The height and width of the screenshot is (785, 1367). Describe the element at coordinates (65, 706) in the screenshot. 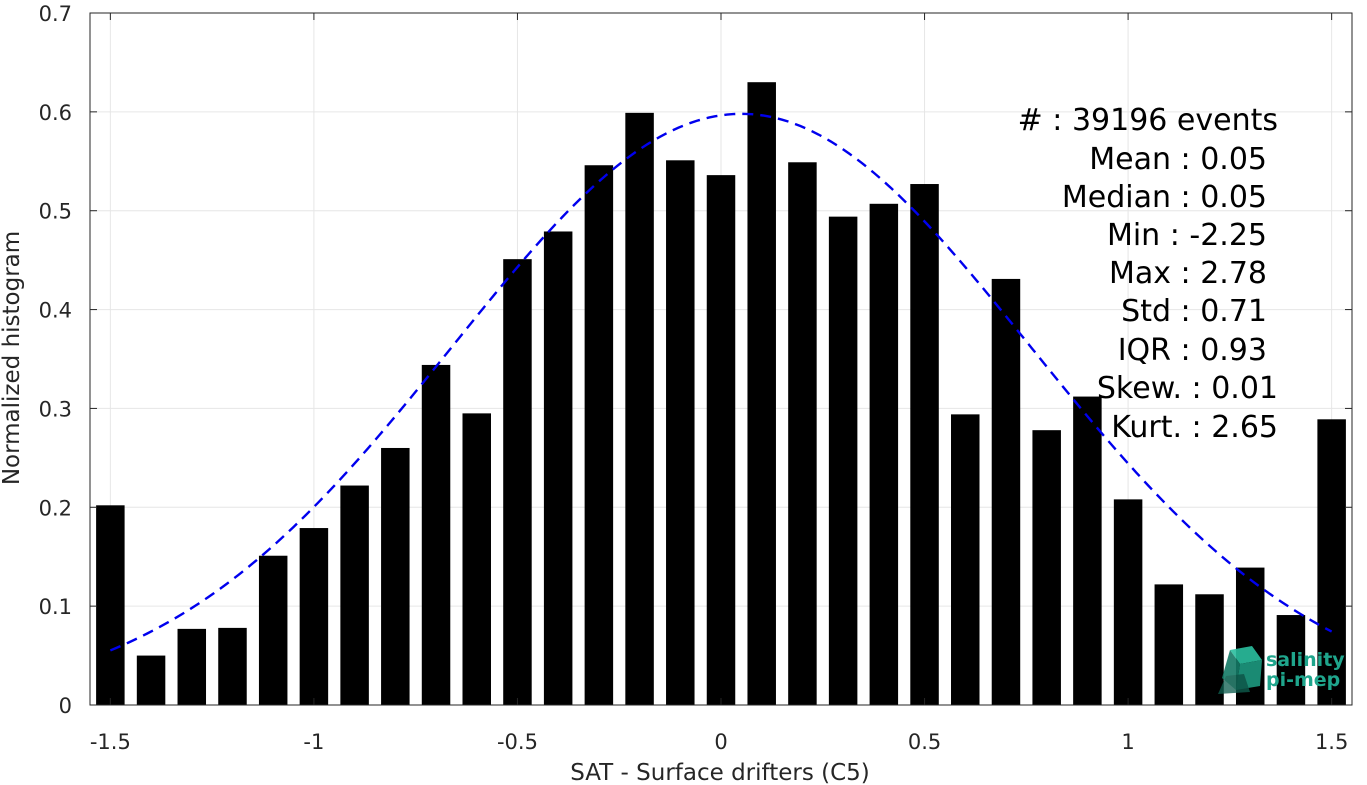

I see `y-tick-label: 0` at that location.